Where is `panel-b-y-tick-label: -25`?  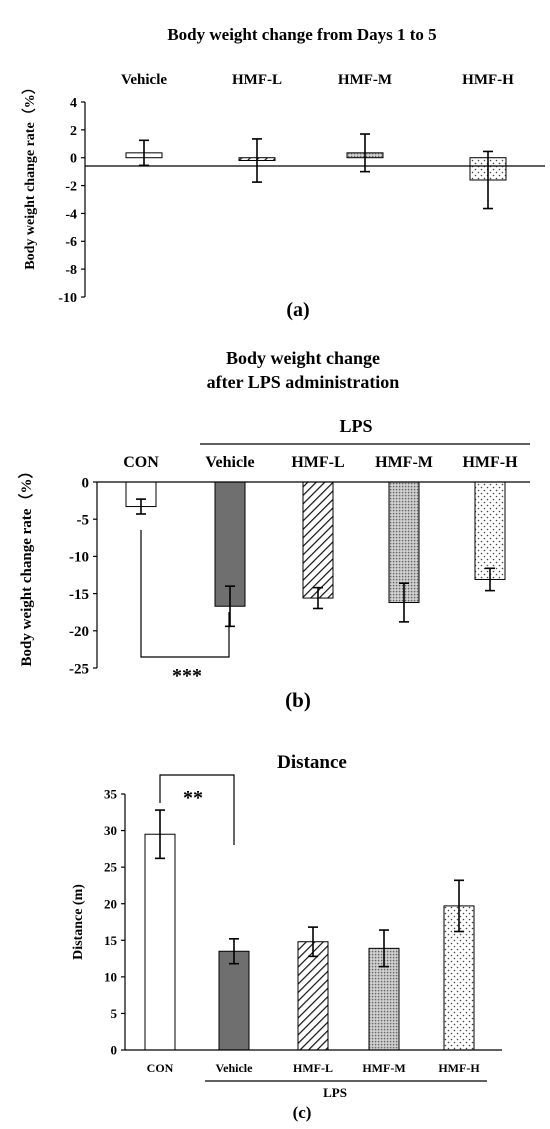 panel-b-y-tick-label: -25 is located at coordinates (79, 669).